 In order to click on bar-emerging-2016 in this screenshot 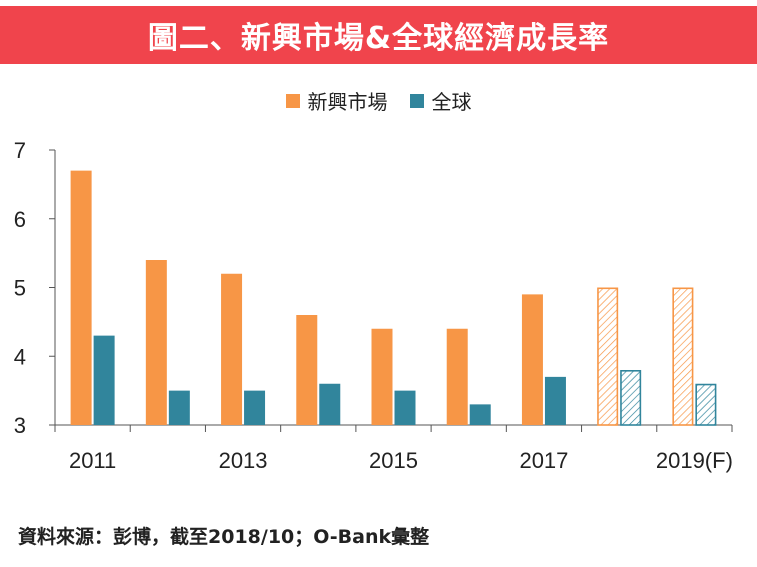, I will do `click(457, 376)`.